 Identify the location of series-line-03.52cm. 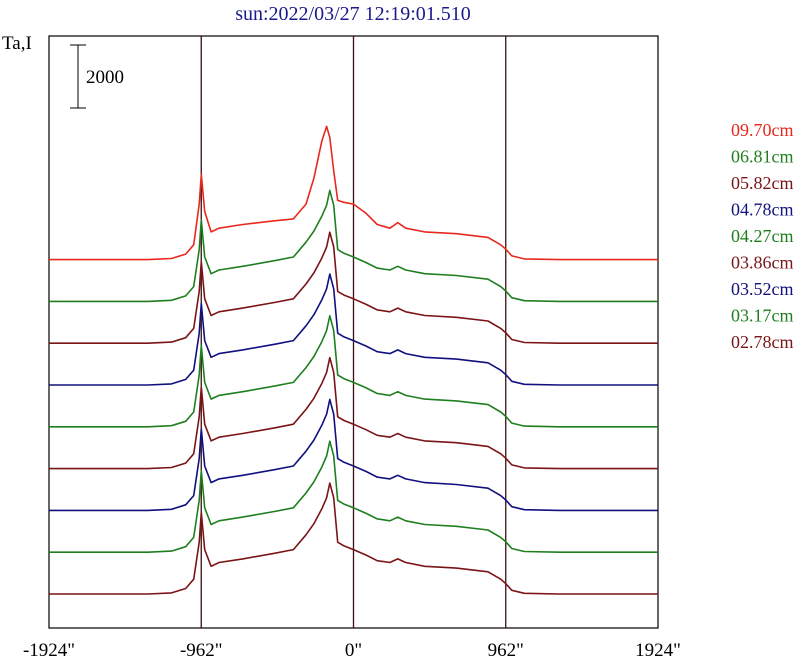
(353, 455).